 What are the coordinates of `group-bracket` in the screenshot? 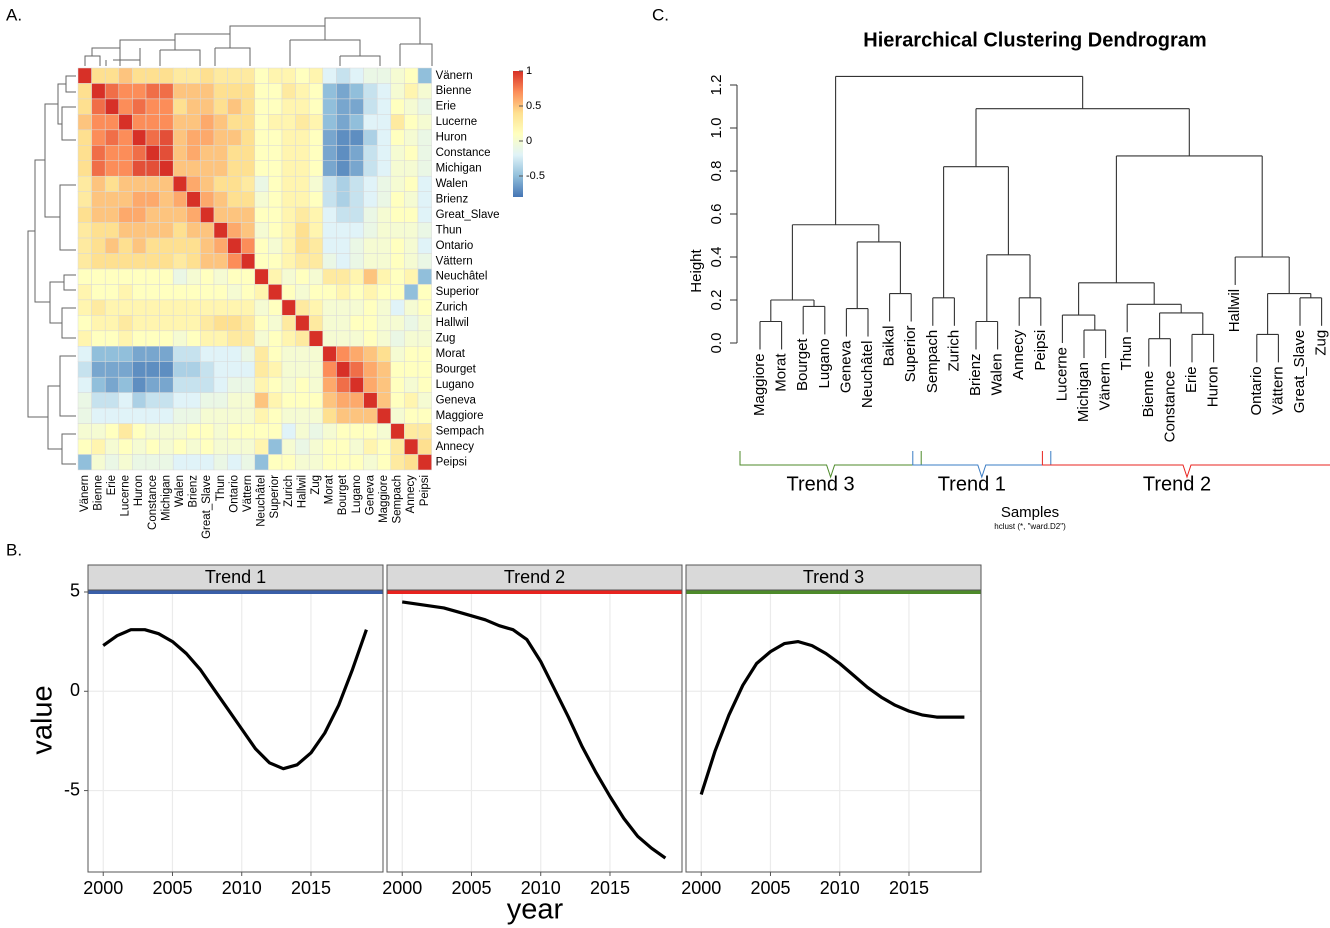 It's located at (1185, 465).